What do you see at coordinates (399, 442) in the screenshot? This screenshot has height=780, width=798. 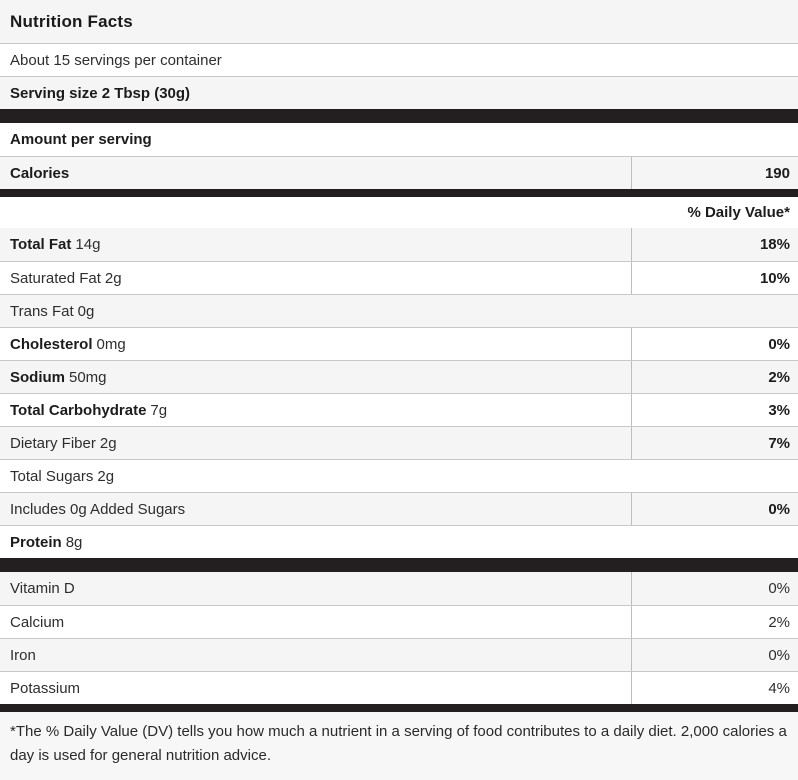 I see `nutrient-row: Dietary Fiber 2g 7%` at bounding box center [399, 442].